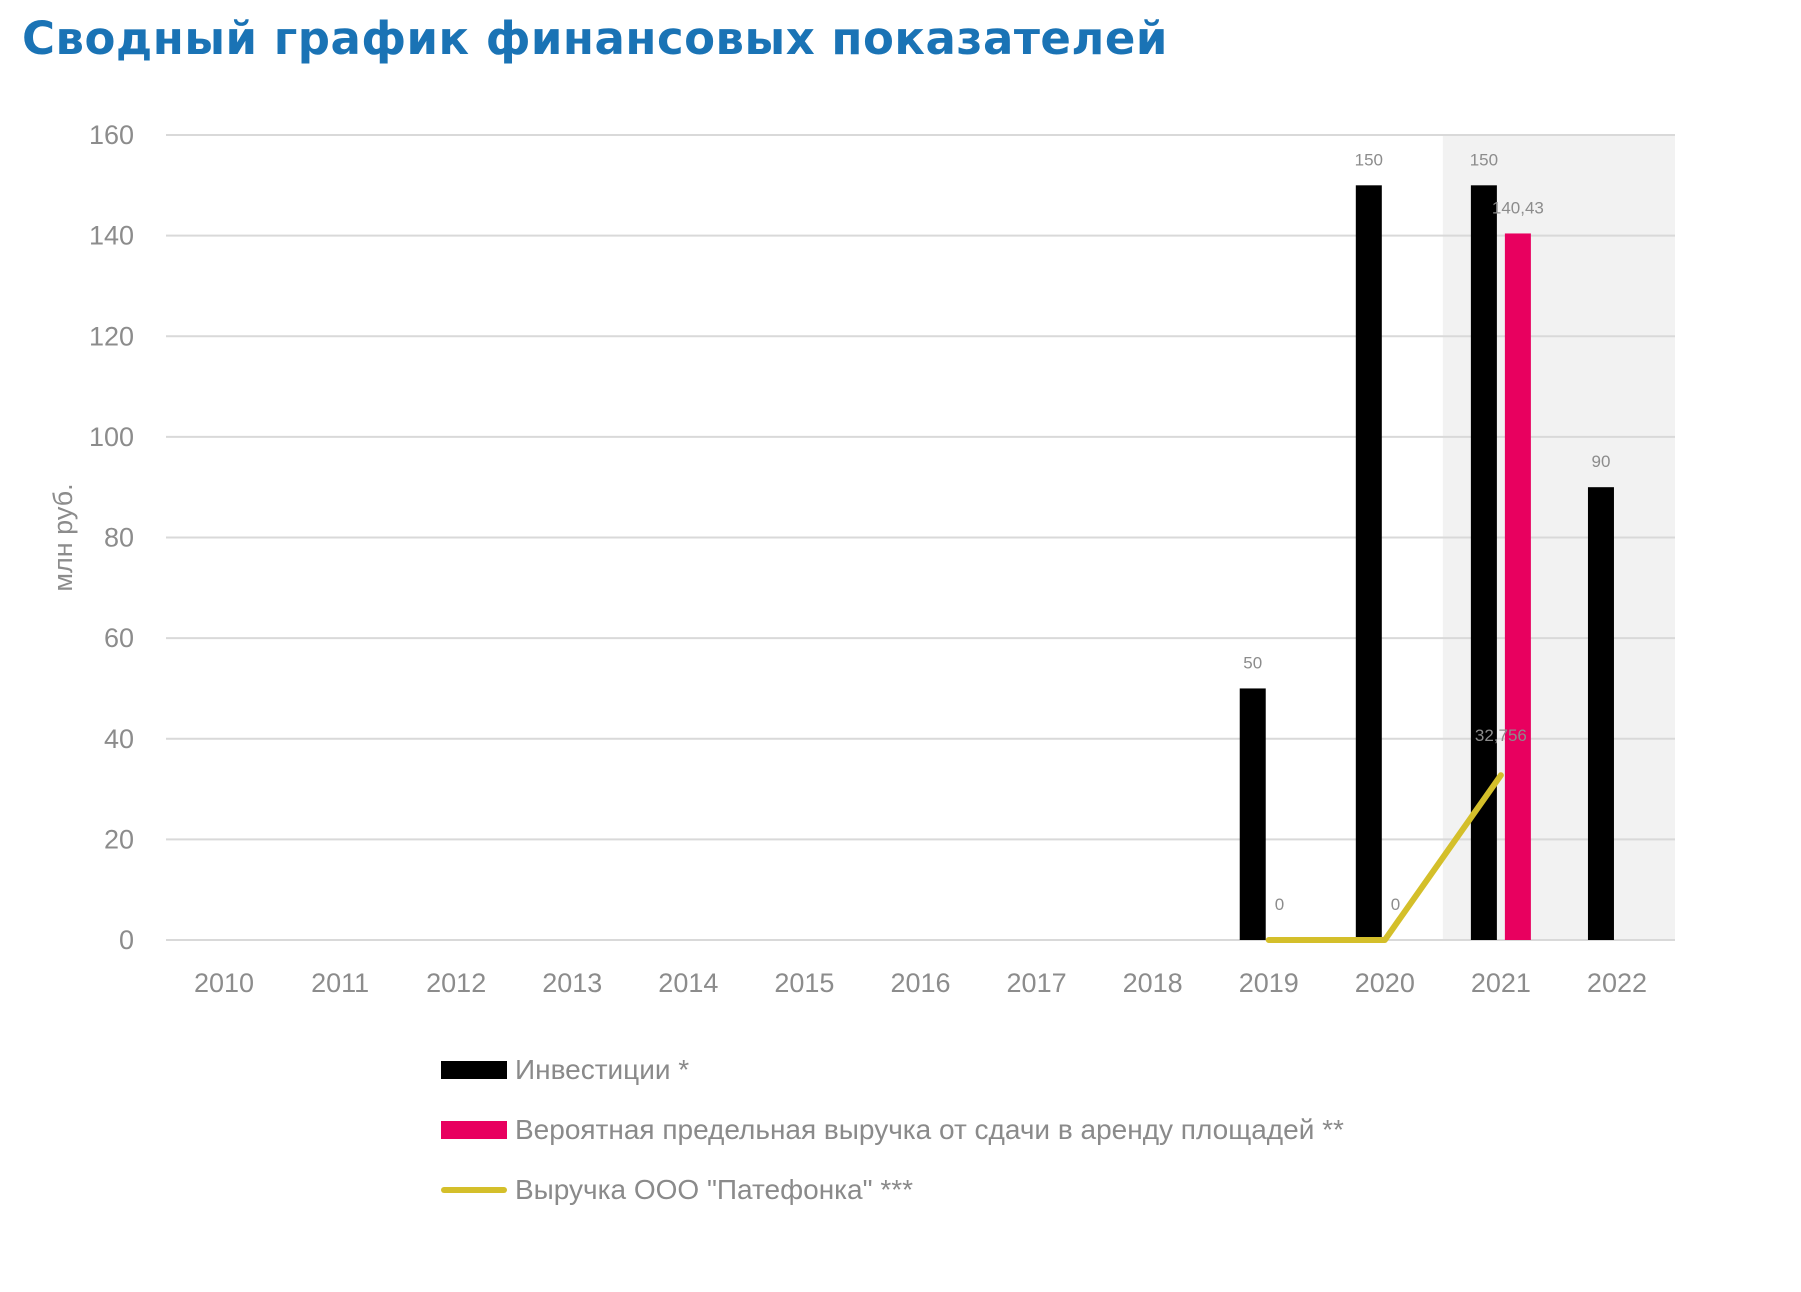  What do you see at coordinates (1252, 662) in the screenshot?
I see `bar-data-label: 50` at bounding box center [1252, 662].